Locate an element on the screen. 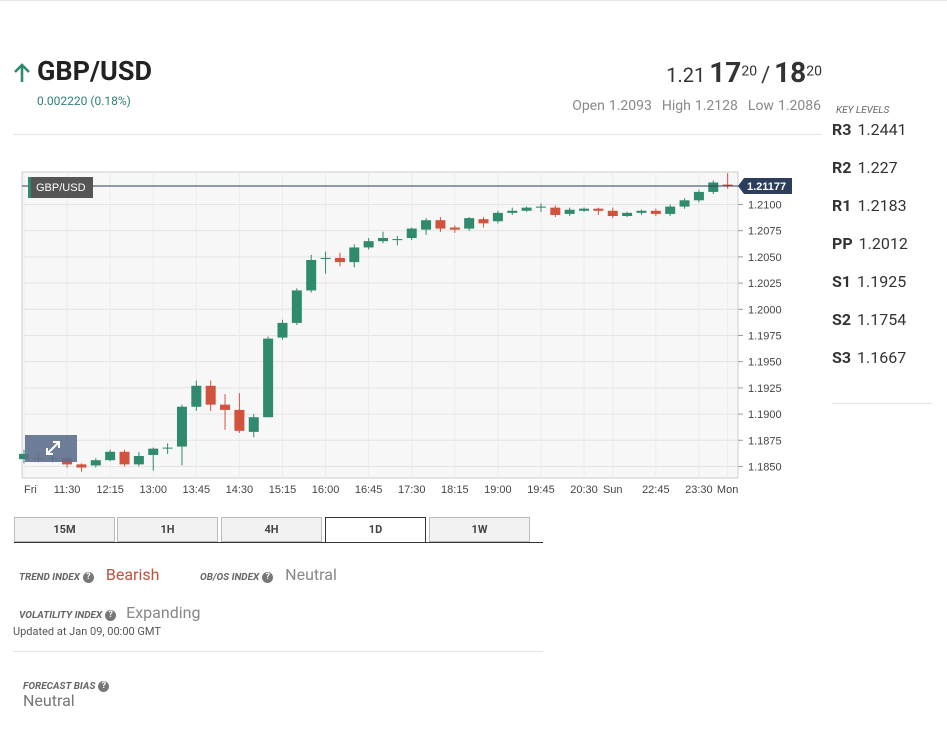 The width and height of the screenshot is (947, 745). up-arrow is located at coordinates (22, 72).